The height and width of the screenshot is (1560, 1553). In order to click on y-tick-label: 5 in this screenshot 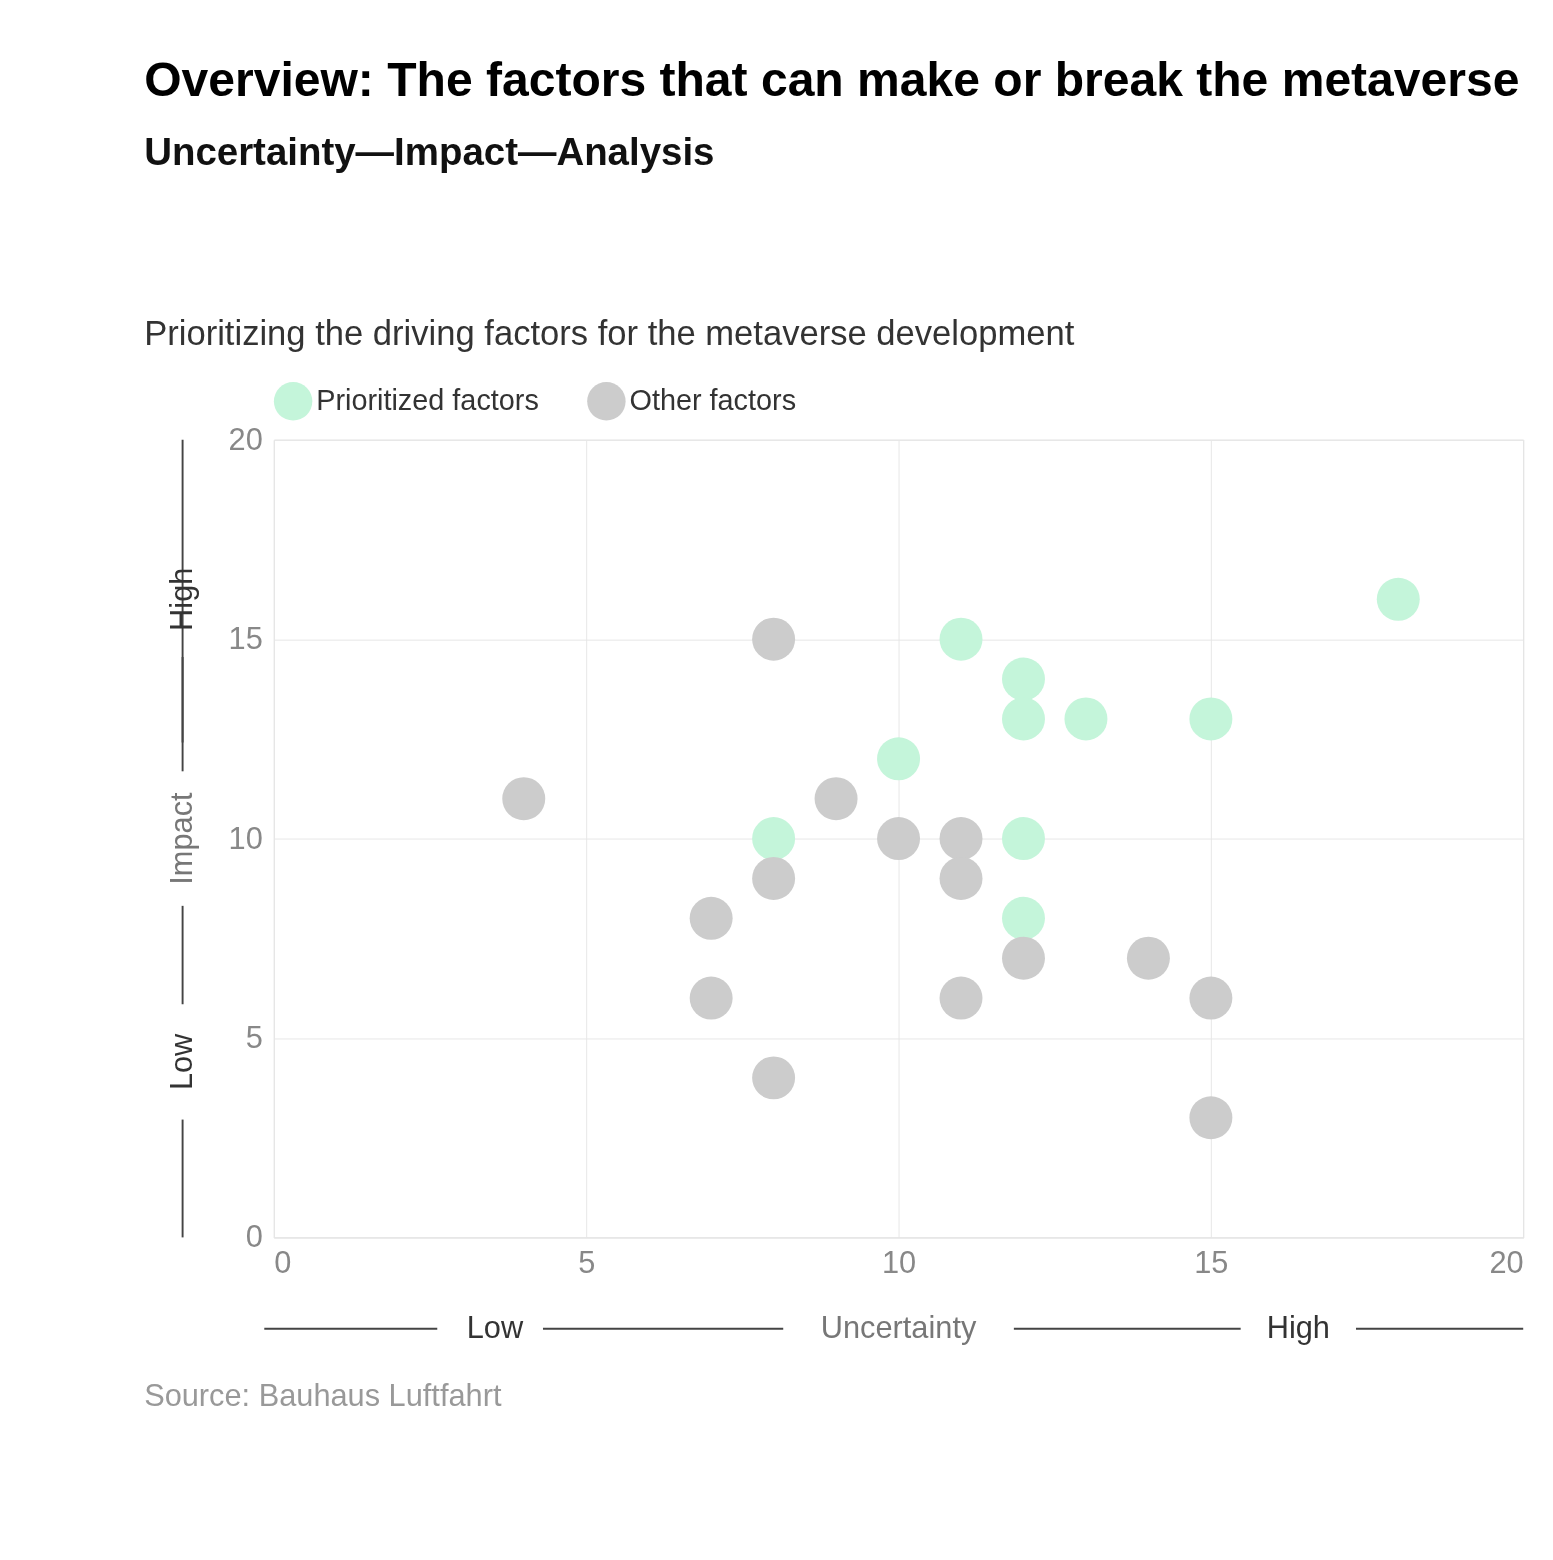, I will do `click(254, 1038)`.